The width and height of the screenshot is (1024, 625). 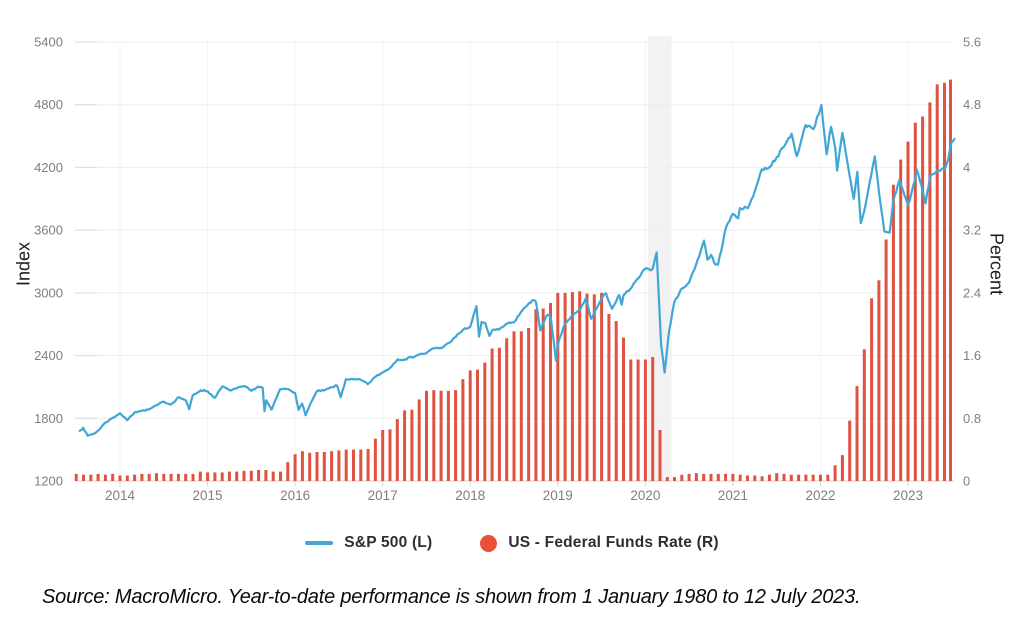 I want to click on legend-item-fed-funds: US - Federal Funds Rate (R), so click(x=599, y=543).